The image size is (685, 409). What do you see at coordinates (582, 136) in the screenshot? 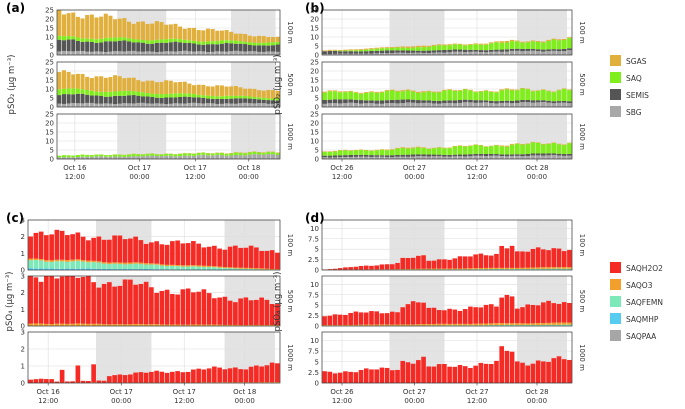
I see `strip-label: 1000 m` at bounding box center [582, 136].